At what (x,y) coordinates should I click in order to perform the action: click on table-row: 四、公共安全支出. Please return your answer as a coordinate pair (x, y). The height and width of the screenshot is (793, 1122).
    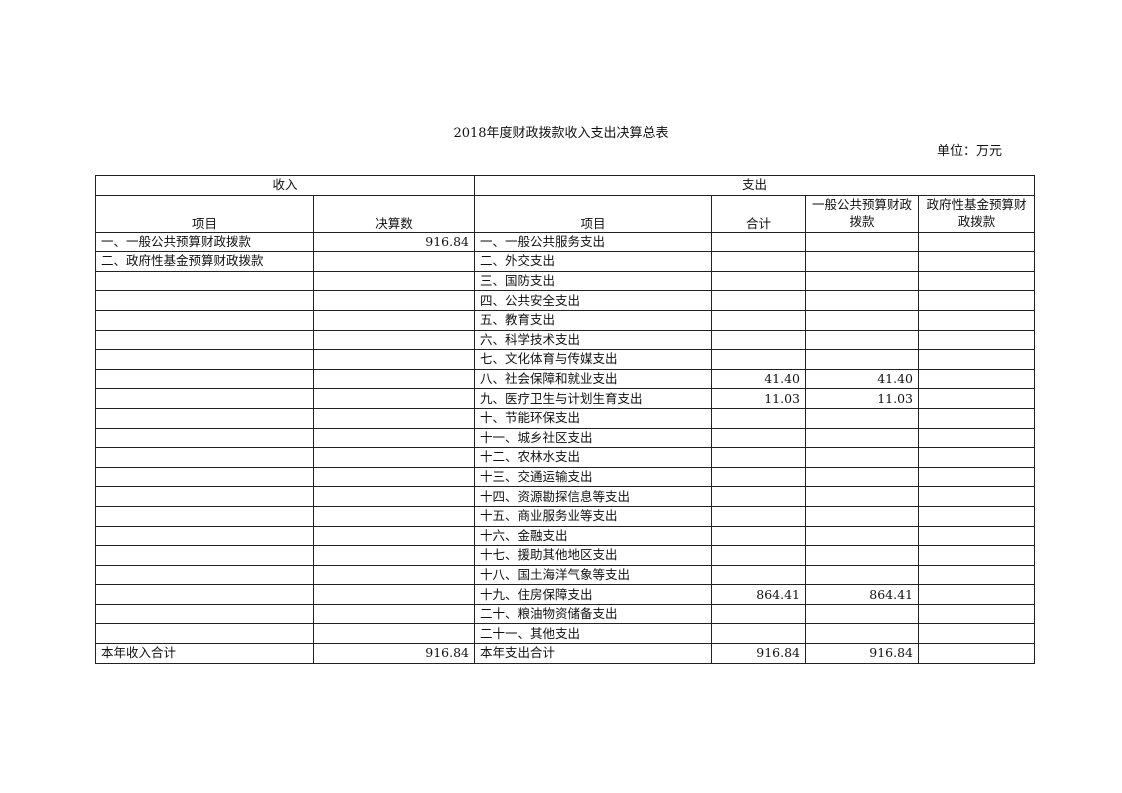
    Looking at the image, I should click on (565, 300).